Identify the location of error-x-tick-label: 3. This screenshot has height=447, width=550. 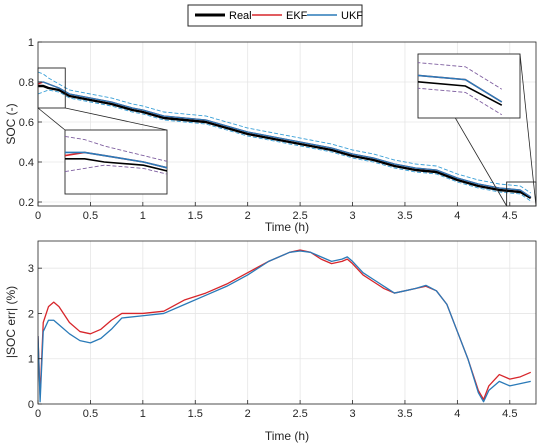
(352, 414).